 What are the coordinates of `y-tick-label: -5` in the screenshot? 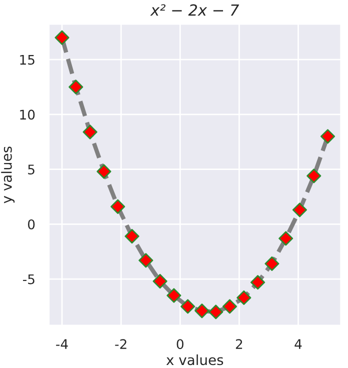 It's located at (28, 279).